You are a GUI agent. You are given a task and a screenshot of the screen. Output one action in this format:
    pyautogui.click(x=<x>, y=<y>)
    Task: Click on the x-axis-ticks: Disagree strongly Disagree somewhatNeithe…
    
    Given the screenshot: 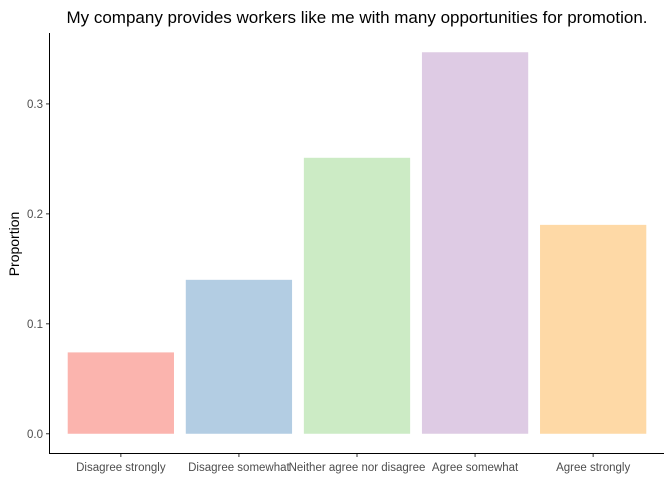 What is the action you would take?
    pyautogui.click(x=353, y=463)
    